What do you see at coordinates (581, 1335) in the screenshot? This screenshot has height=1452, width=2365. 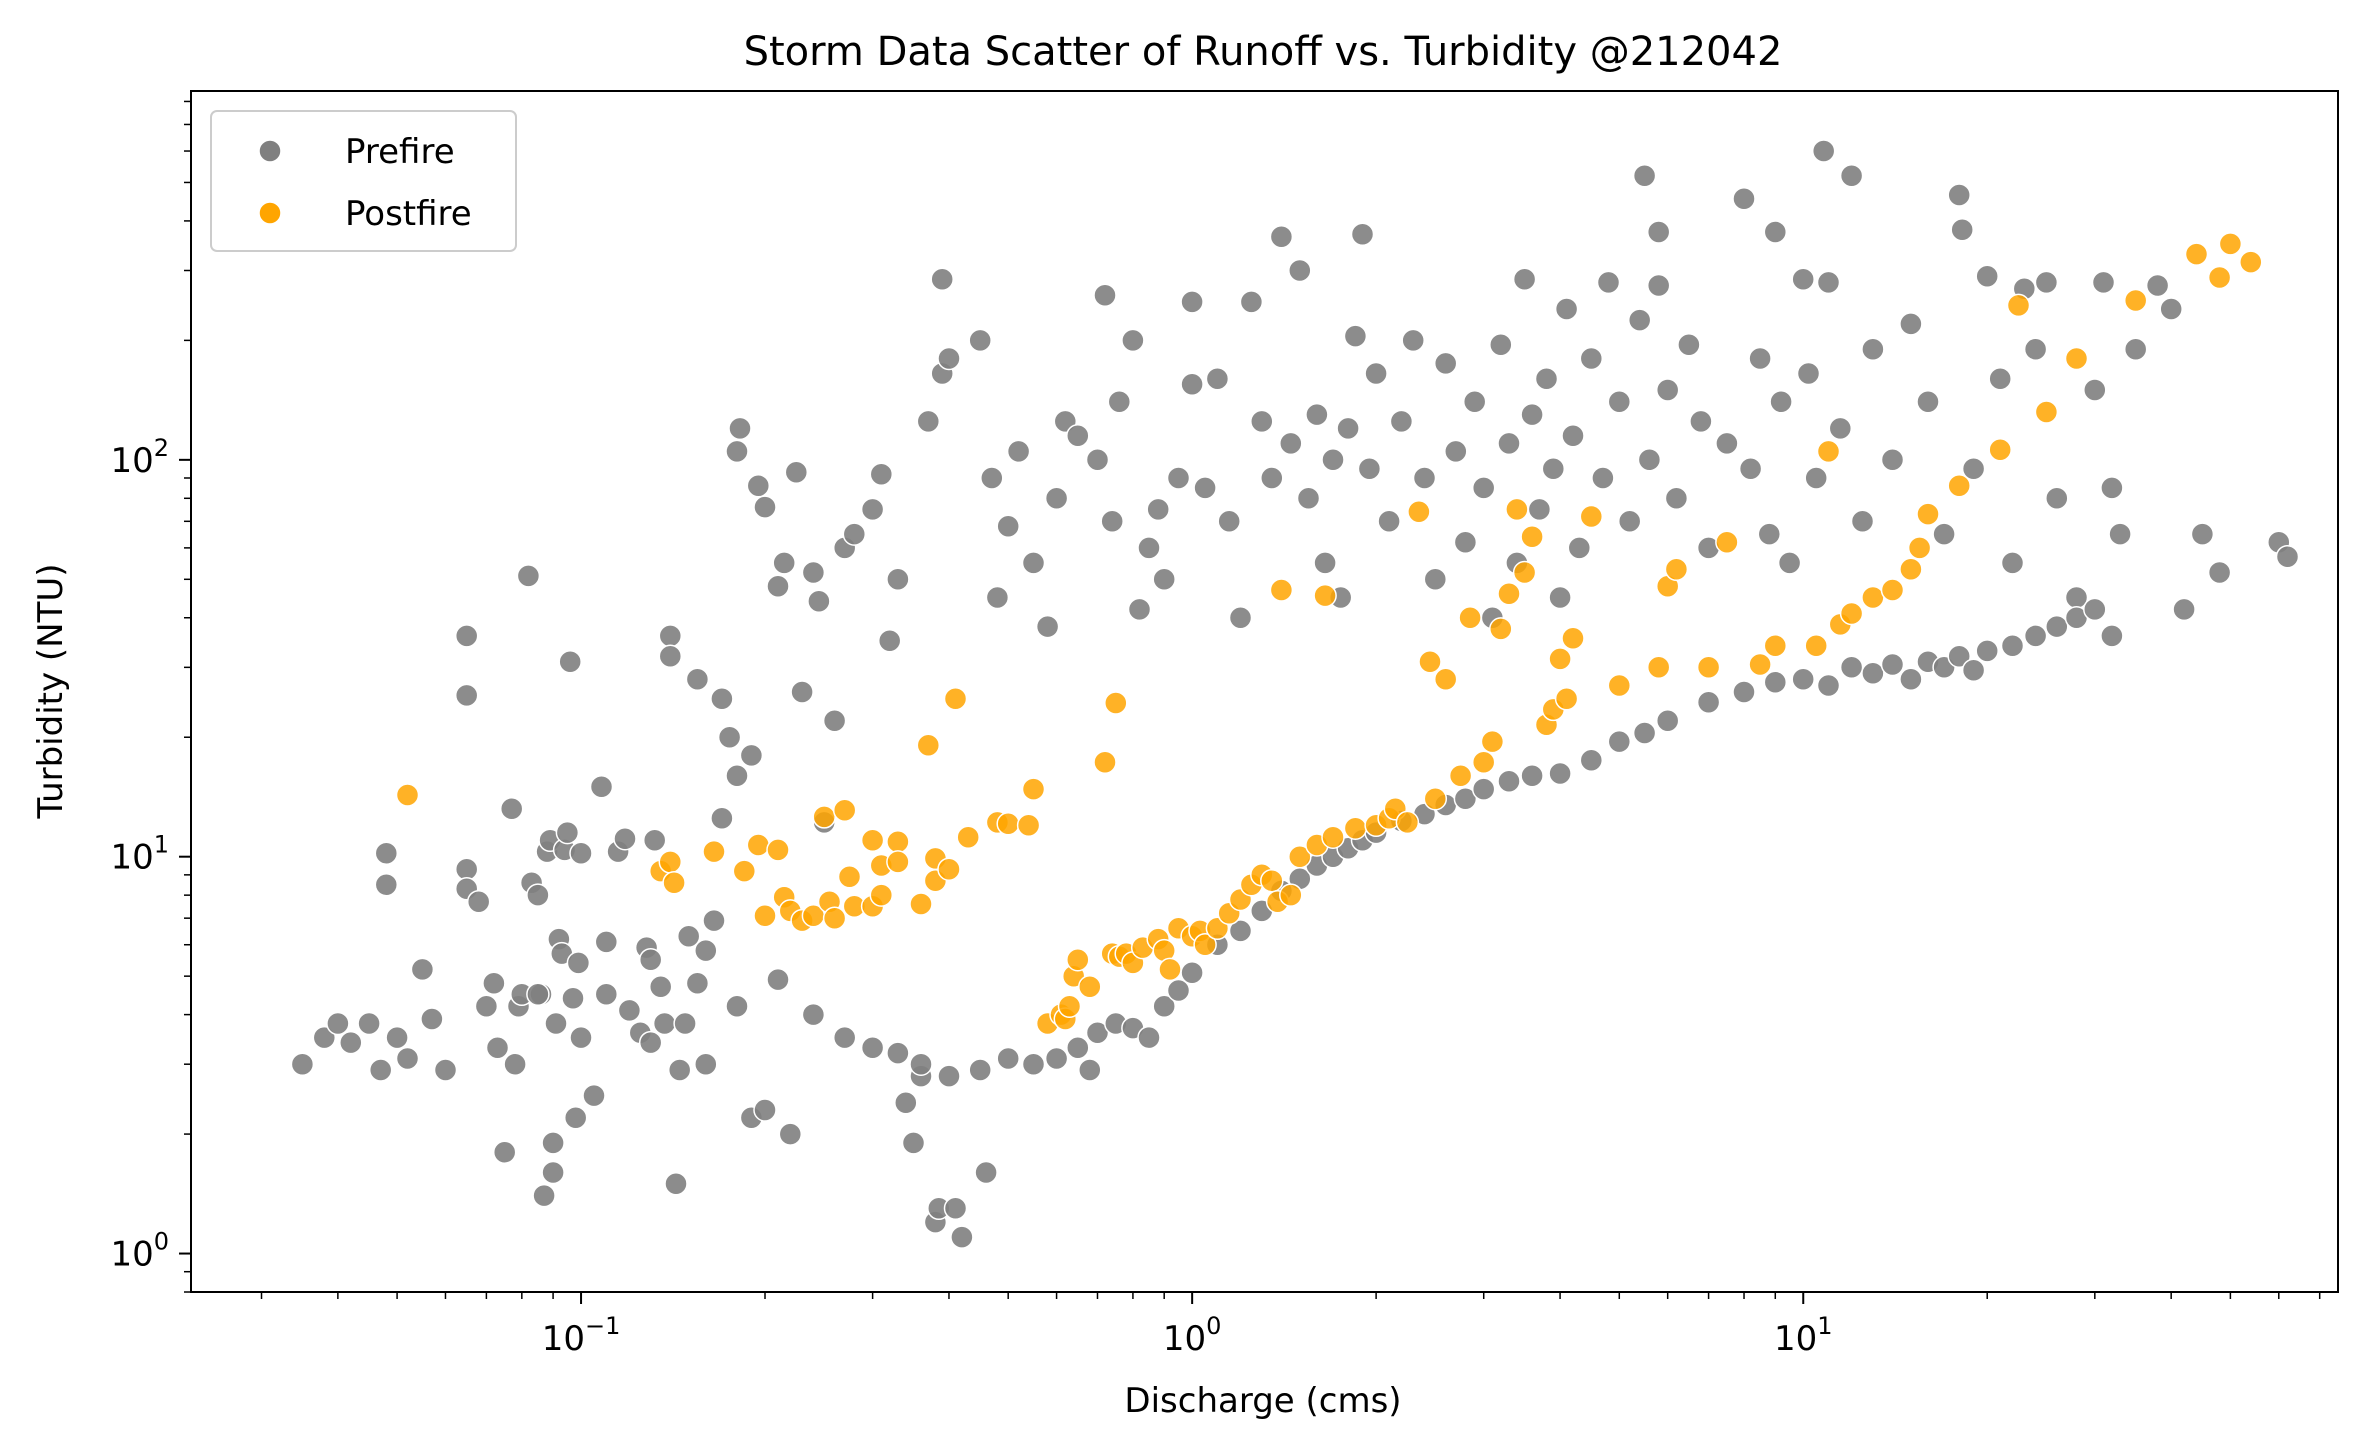 I see `x-tick-label: 10⁻¹` at bounding box center [581, 1335].